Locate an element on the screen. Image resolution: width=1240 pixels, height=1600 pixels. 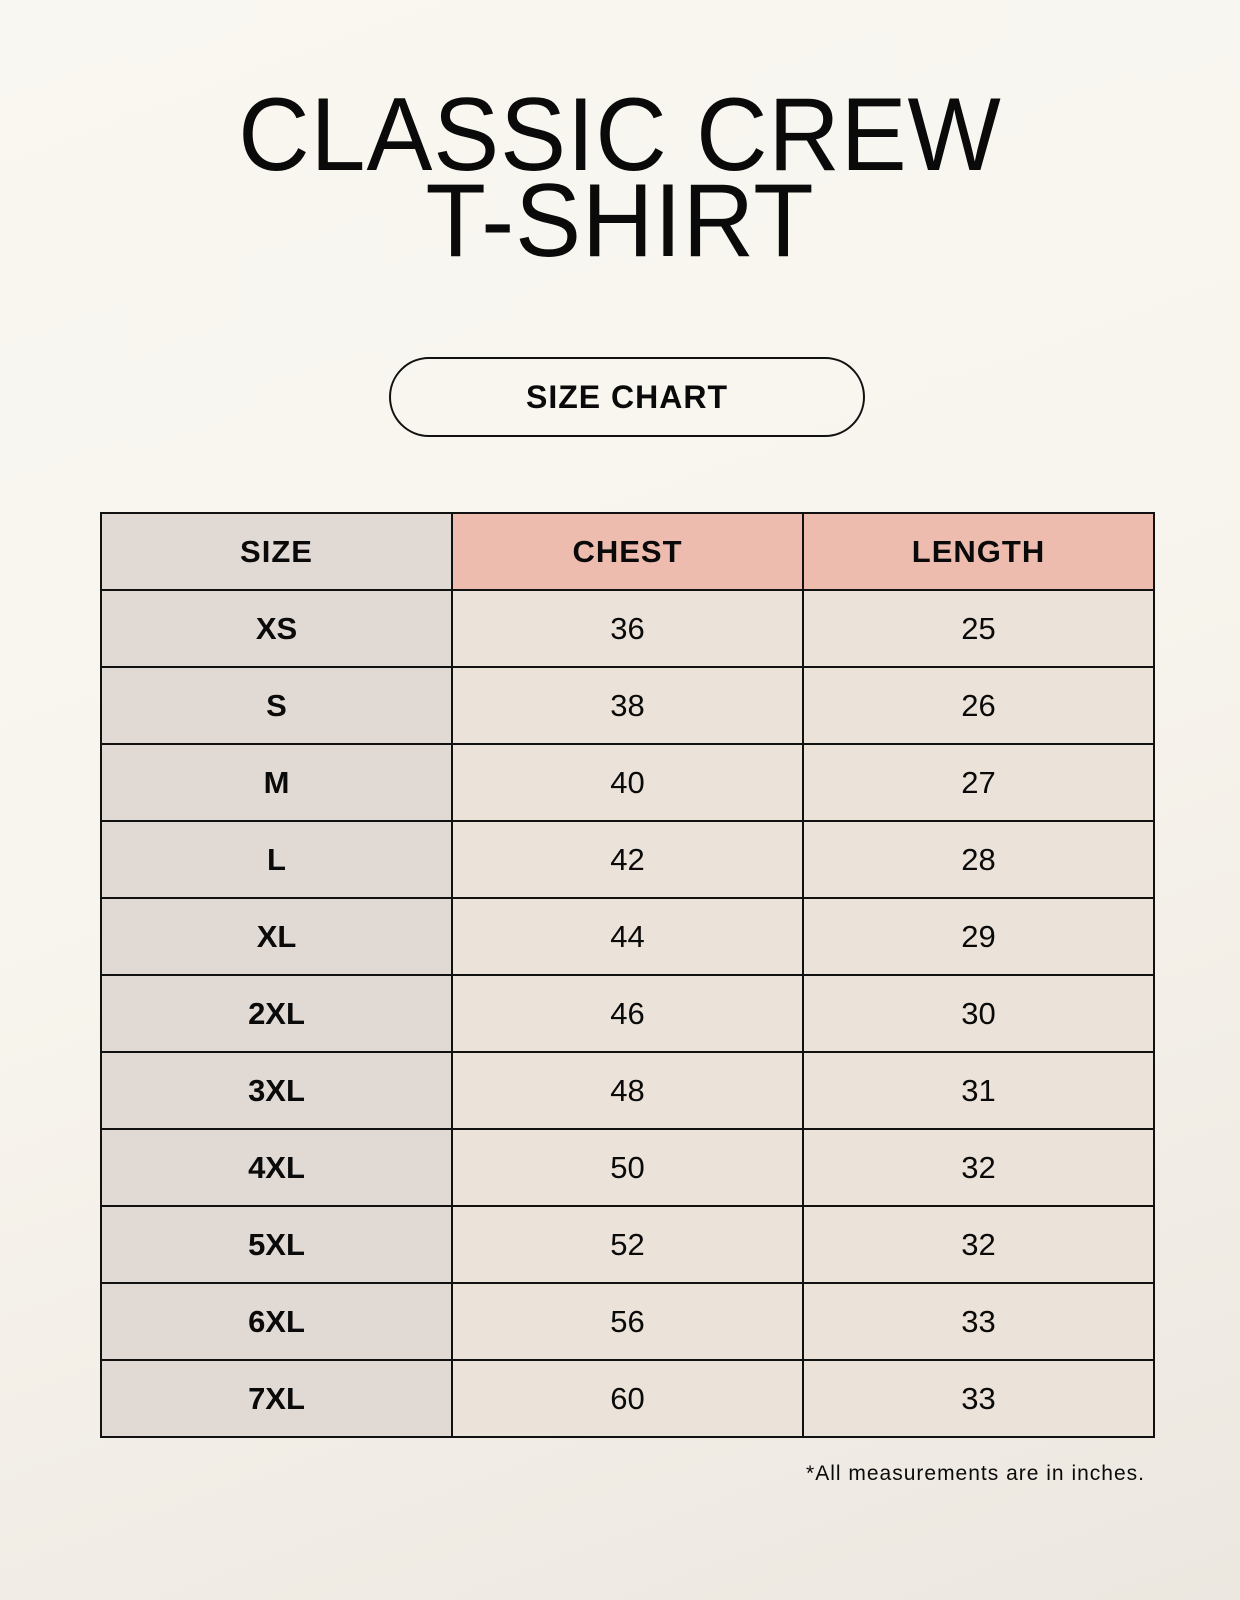
cell-chest: 40 is located at coordinates (627, 782).